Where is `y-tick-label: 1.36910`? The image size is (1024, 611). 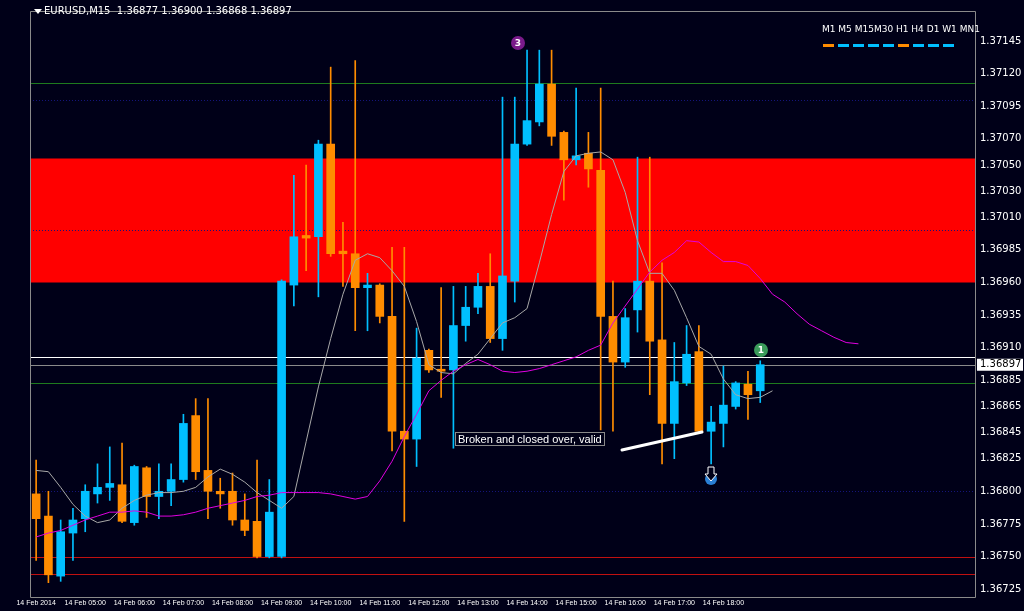 y-tick-label: 1.36910 is located at coordinates (1001, 347).